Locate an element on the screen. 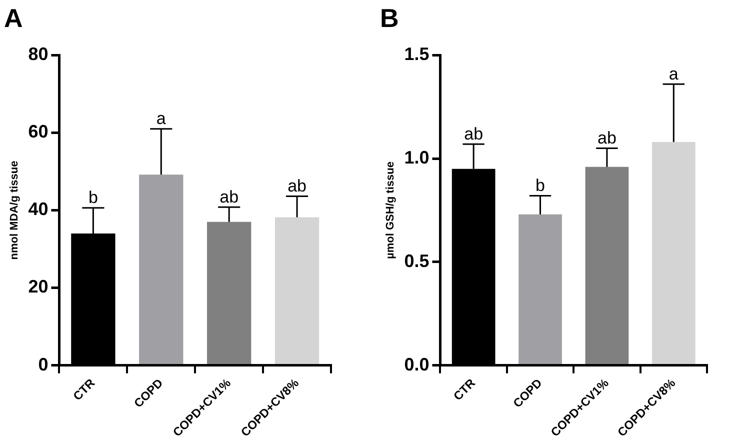 The width and height of the screenshot is (752, 447). y-axis-title: µmol GSH/g tissue is located at coordinates (390, 210).